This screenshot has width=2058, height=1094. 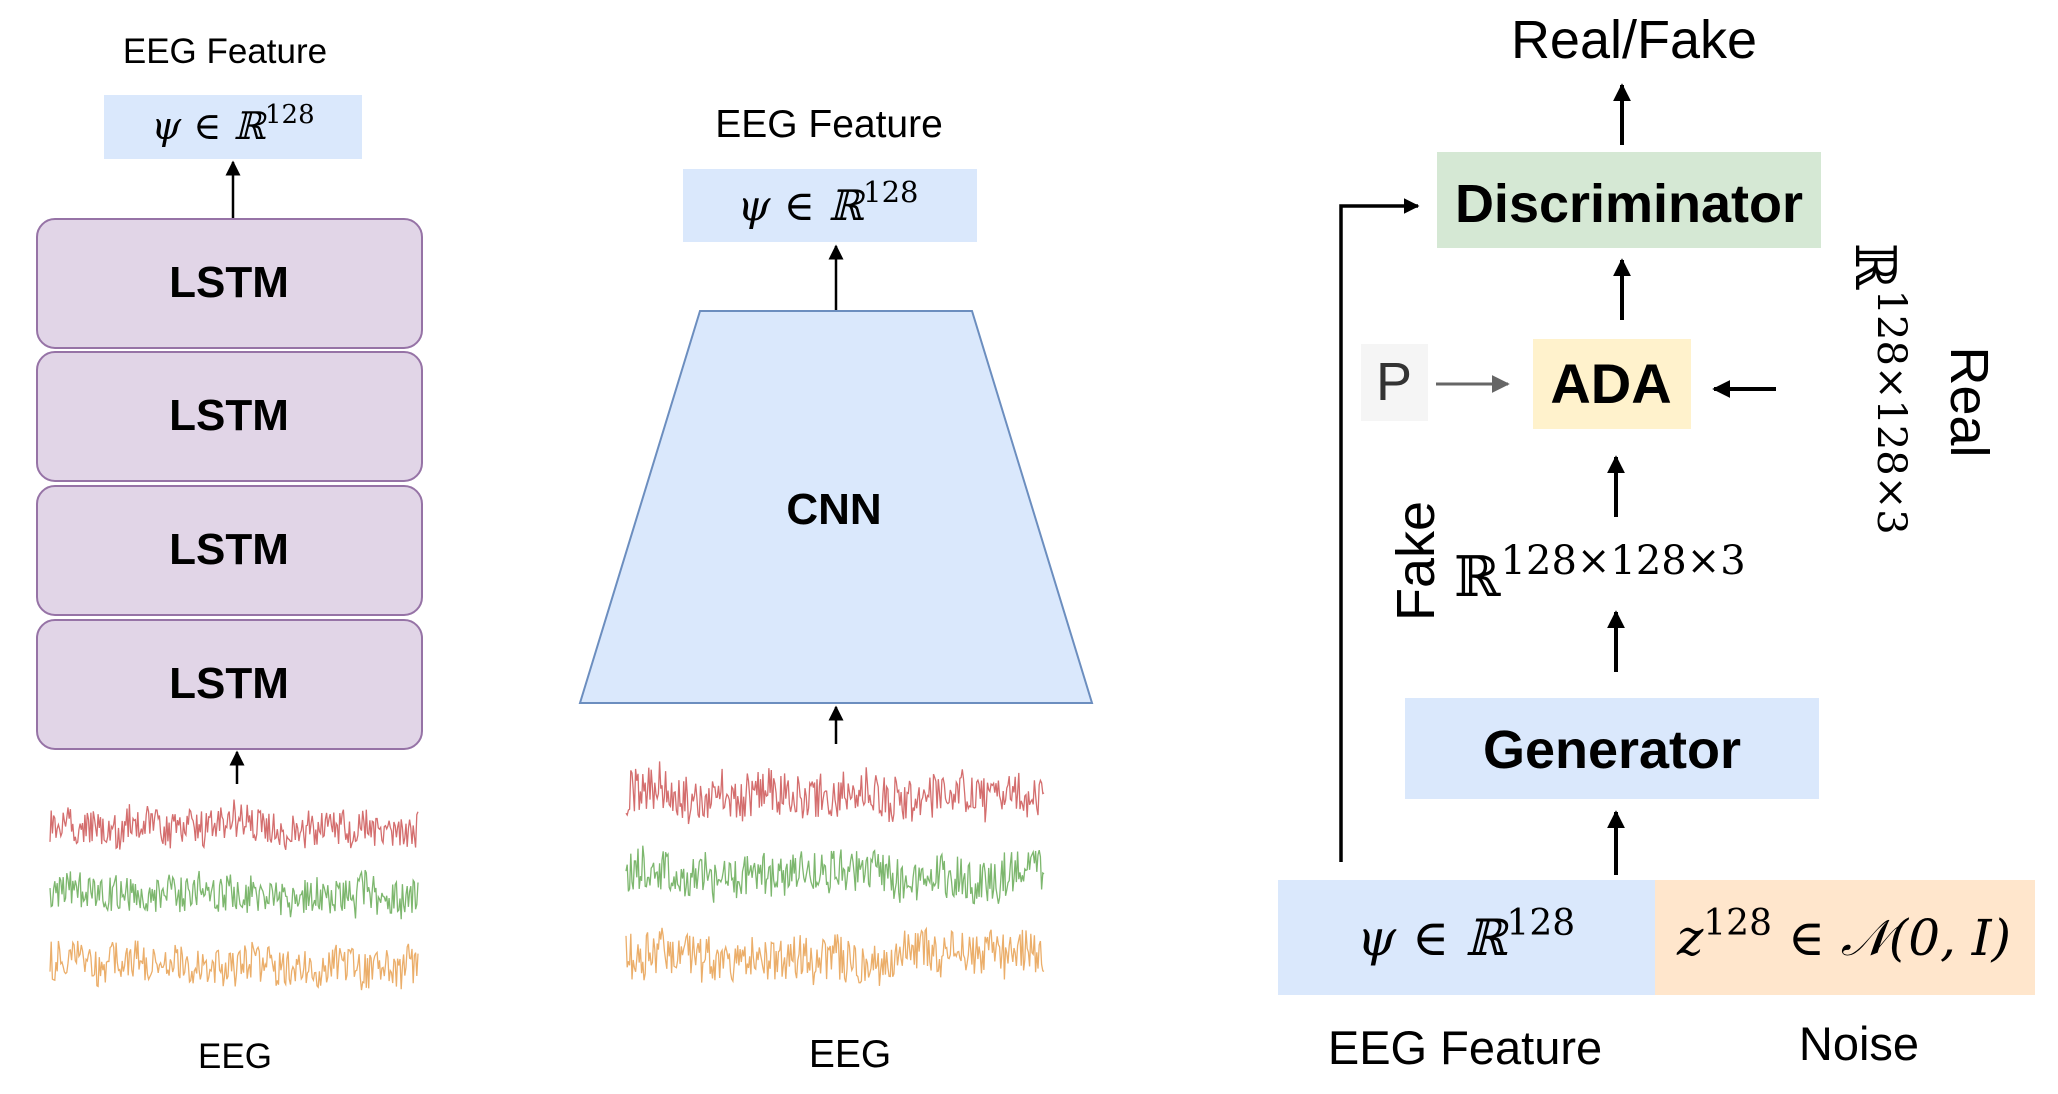 I want to click on ada-label: ADA, so click(x=1610, y=383).